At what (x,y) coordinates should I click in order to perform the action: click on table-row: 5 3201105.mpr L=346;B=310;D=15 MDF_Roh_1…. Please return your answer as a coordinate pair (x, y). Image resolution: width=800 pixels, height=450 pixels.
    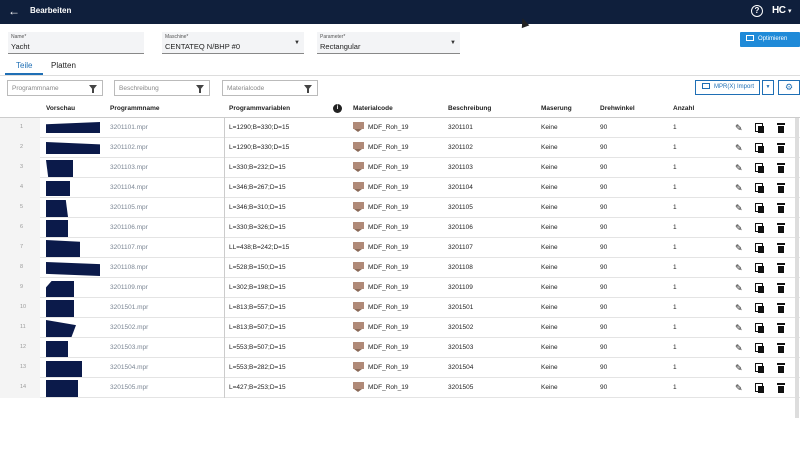
    Looking at the image, I should click on (400, 208).